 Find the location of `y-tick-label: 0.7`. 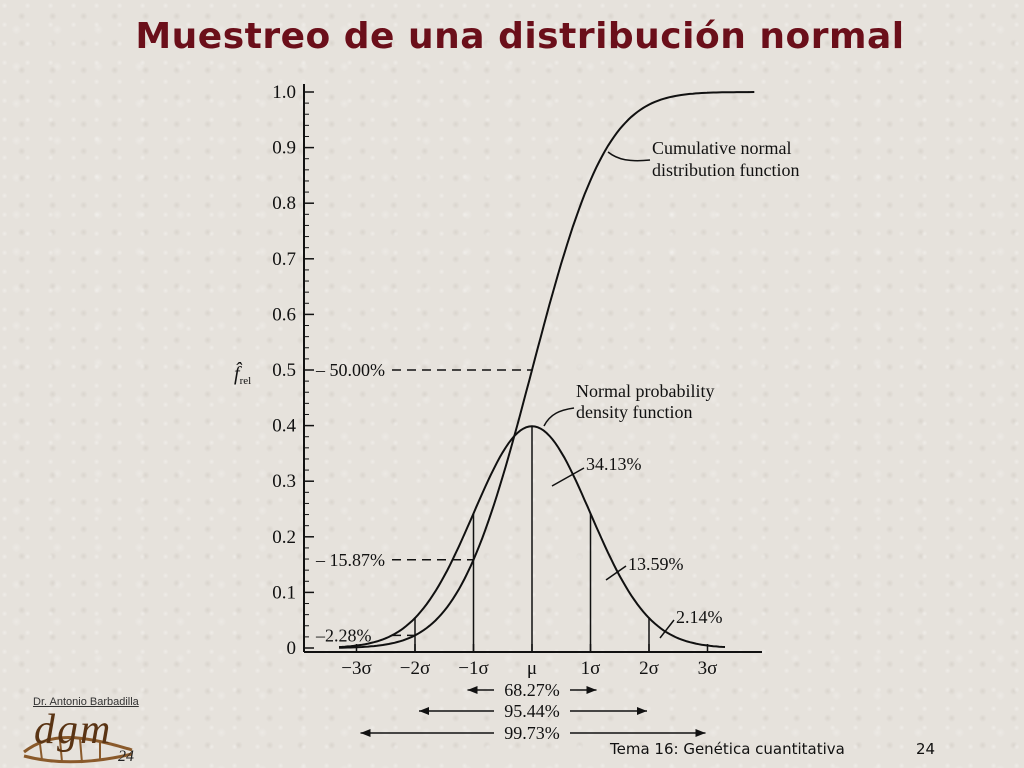

y-tick-label: 0.7 is located at coordinates (284, 259).